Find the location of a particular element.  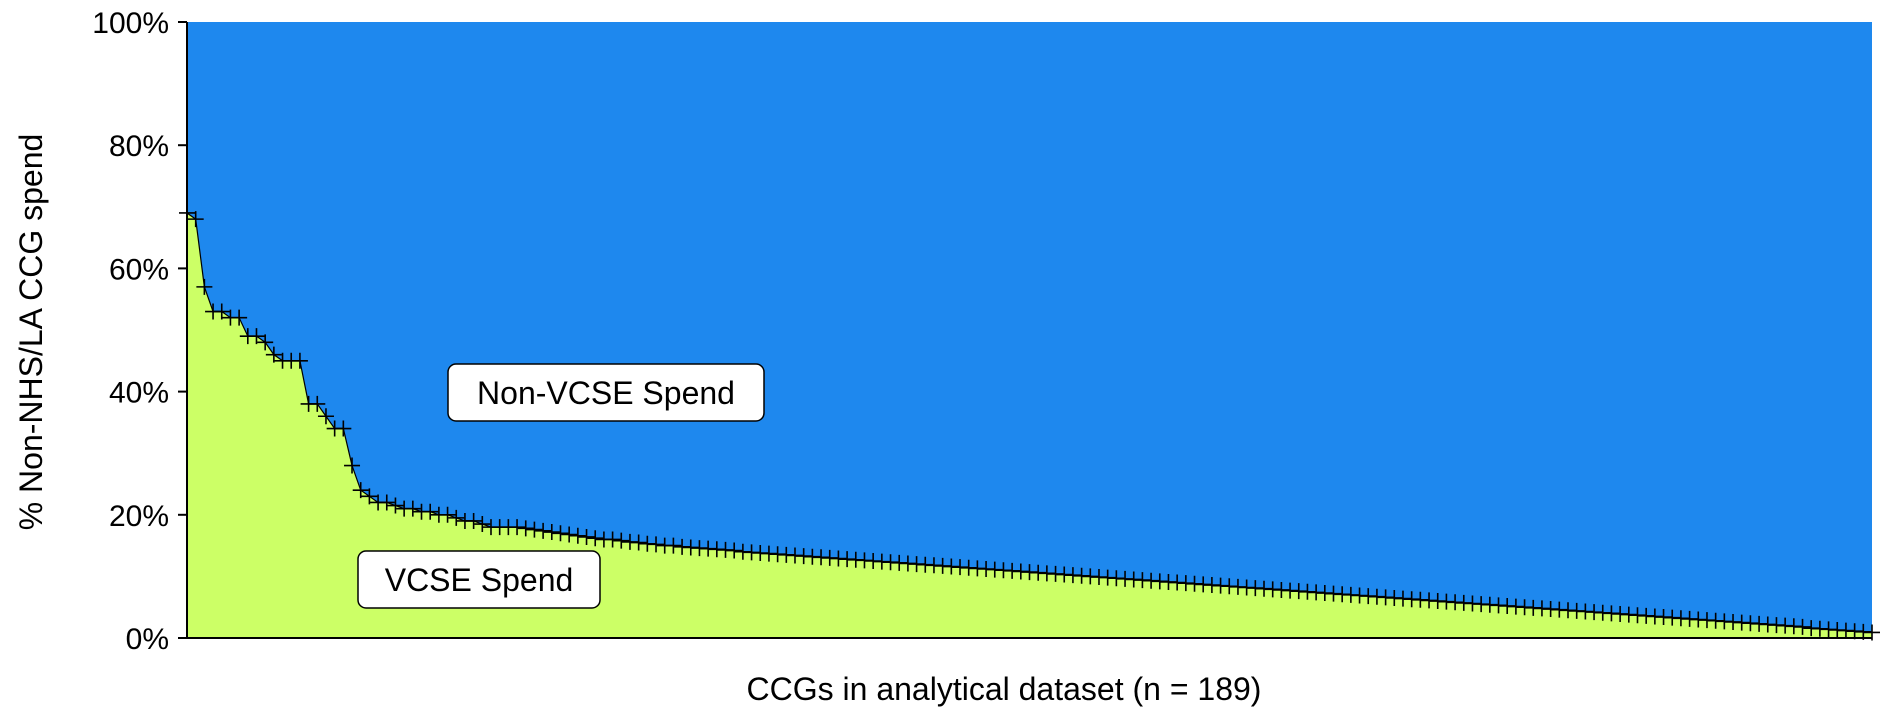

y-tick-label-2: 40% is located at coordinates (139, 393).